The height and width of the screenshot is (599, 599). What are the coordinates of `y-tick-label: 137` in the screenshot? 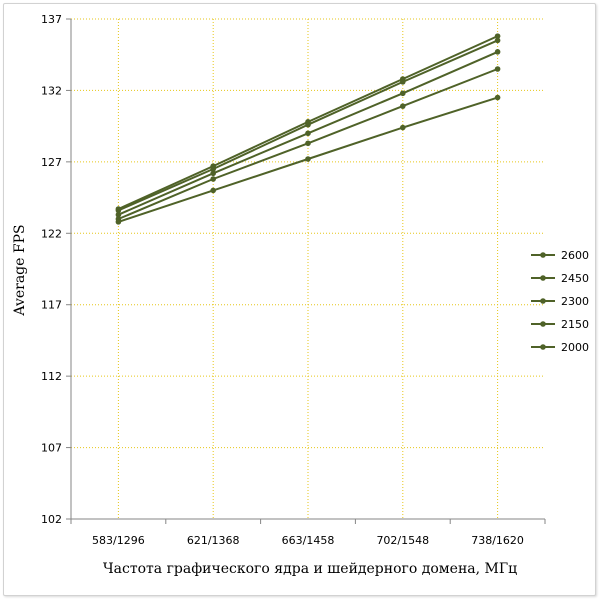 It's located at (51, 19).